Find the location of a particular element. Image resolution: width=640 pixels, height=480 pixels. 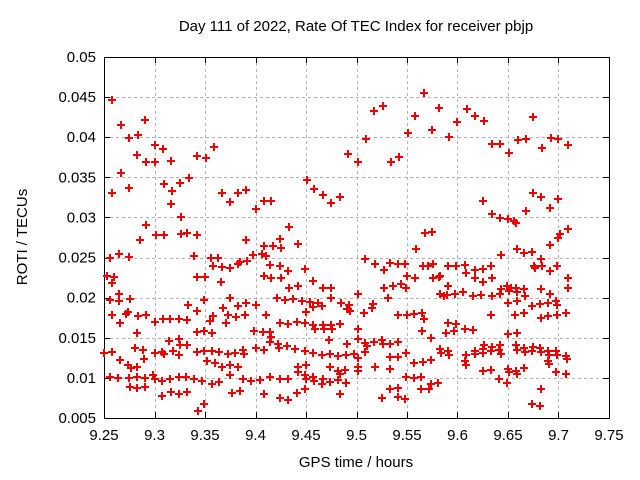

y-tick-label: 0.04 is located at coordinates (81, 137).